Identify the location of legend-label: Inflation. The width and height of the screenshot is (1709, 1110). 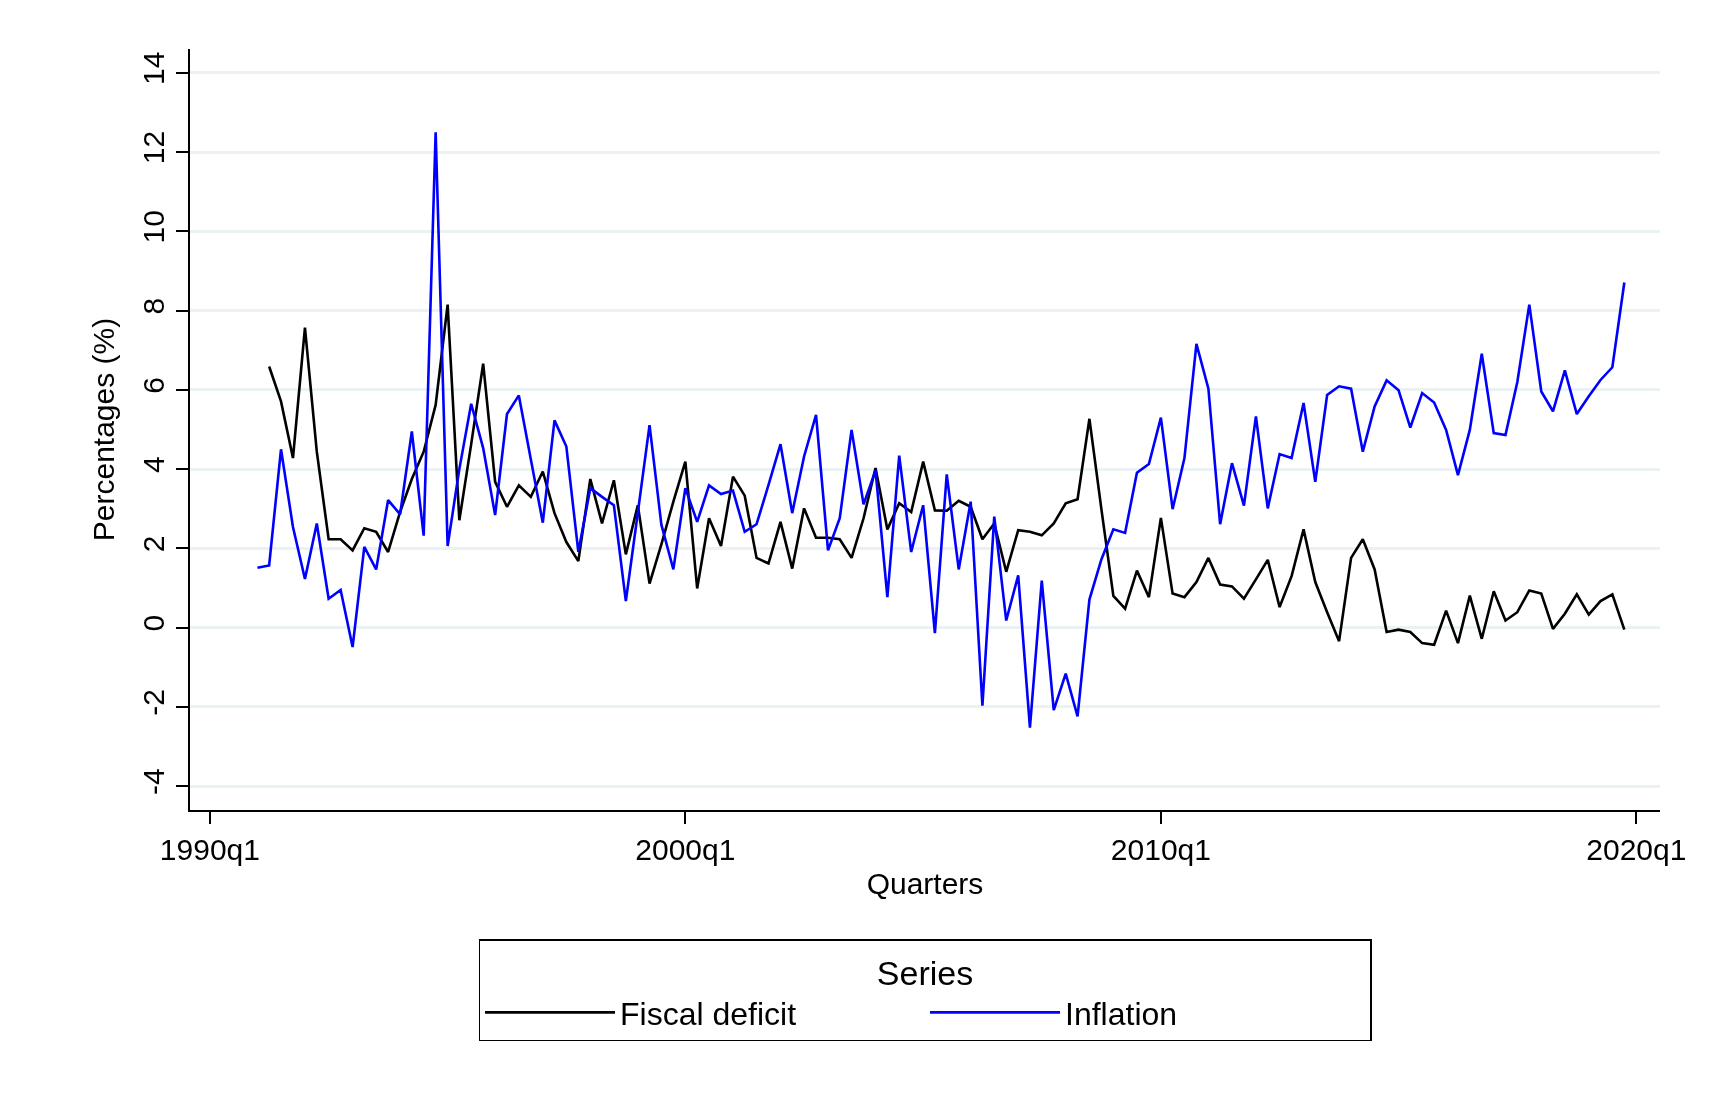
(1121, 1013).